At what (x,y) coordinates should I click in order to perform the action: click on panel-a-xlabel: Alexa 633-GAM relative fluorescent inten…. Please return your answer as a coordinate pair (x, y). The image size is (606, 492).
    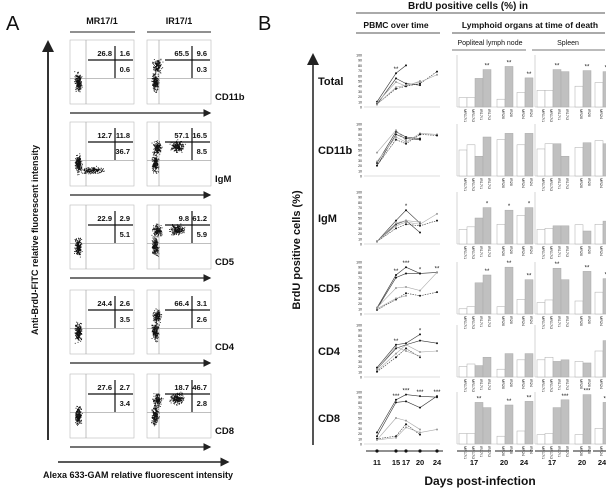
    Looking at the image, I should click on (138, 475).